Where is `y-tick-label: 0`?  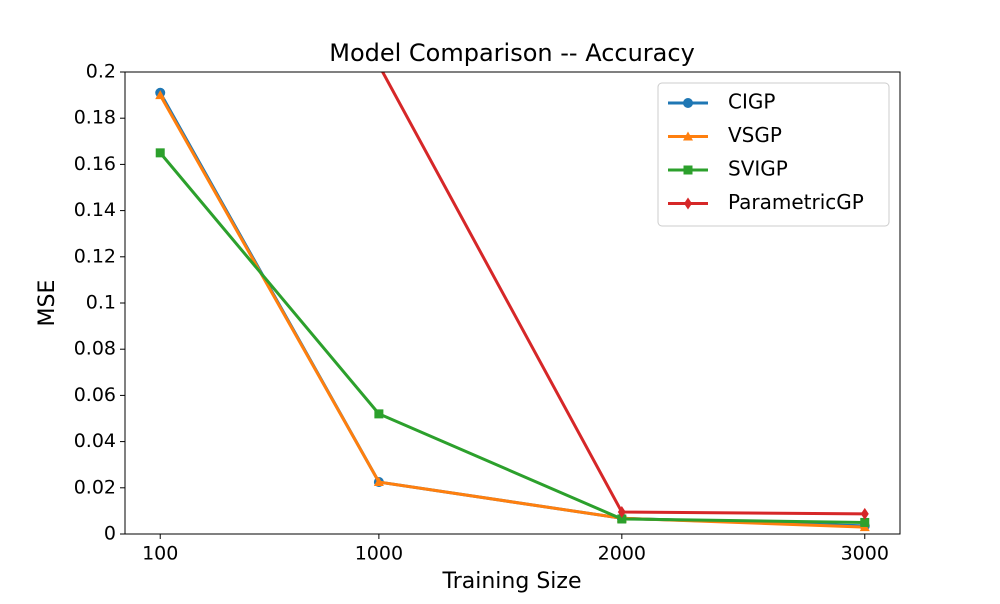
y-tick-label: 0 is located at coordinates (110, 534).